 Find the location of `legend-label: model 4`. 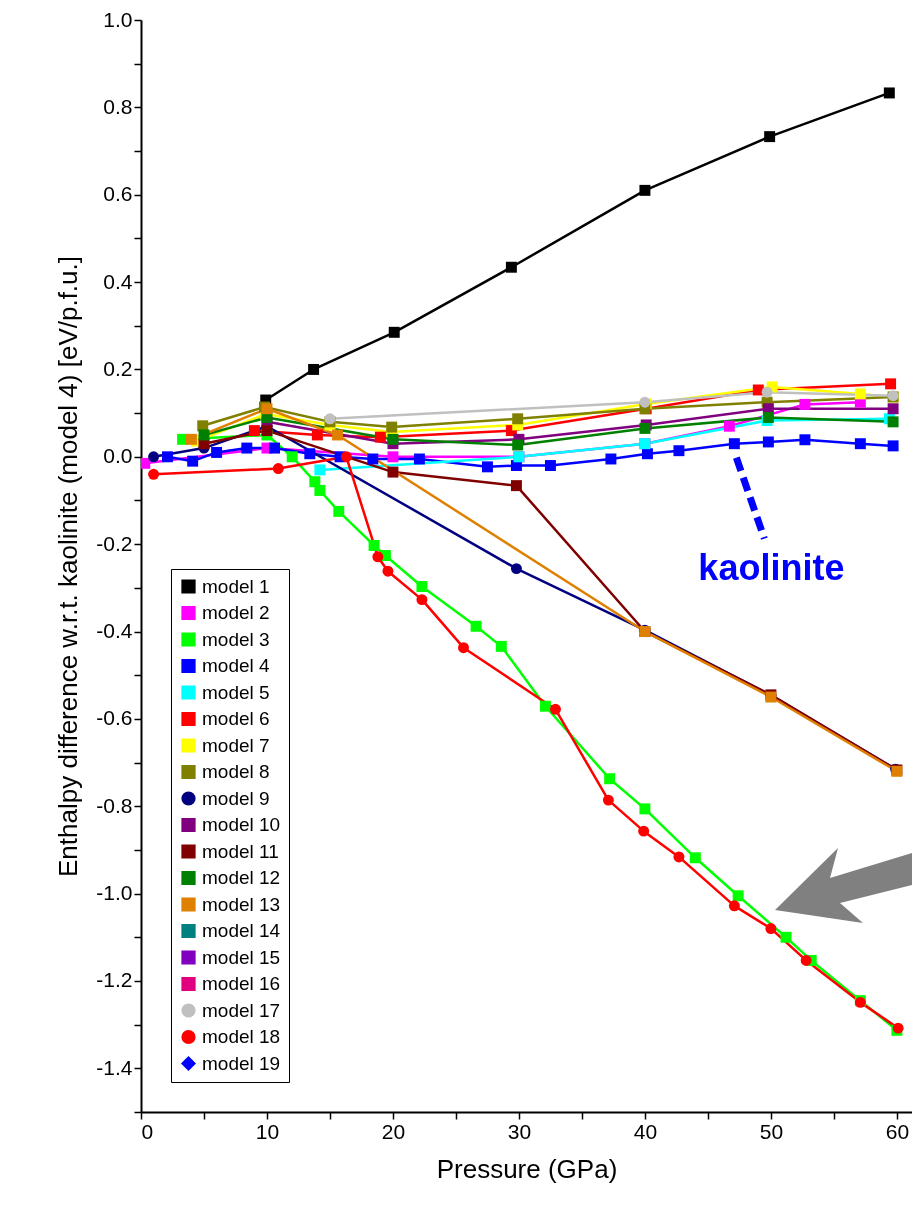

legend-label: model 4 is located at coordinates (236, 665).